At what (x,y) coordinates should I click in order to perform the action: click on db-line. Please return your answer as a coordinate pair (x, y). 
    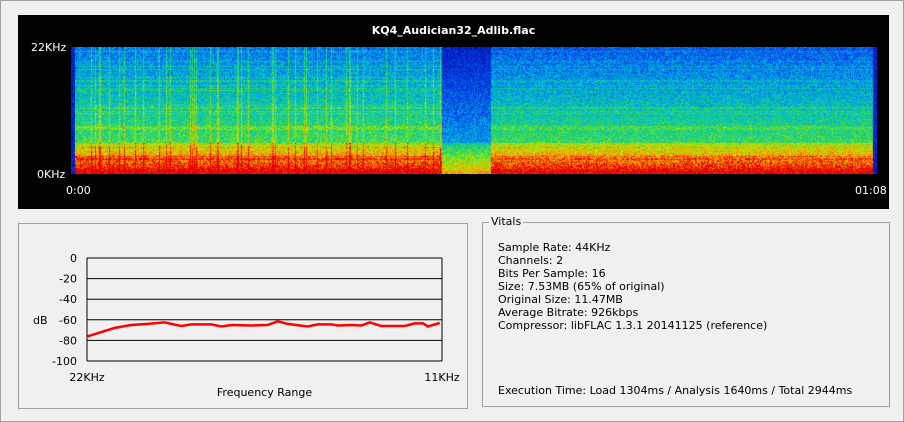
    Looking at the image, I should click on (264, 328).